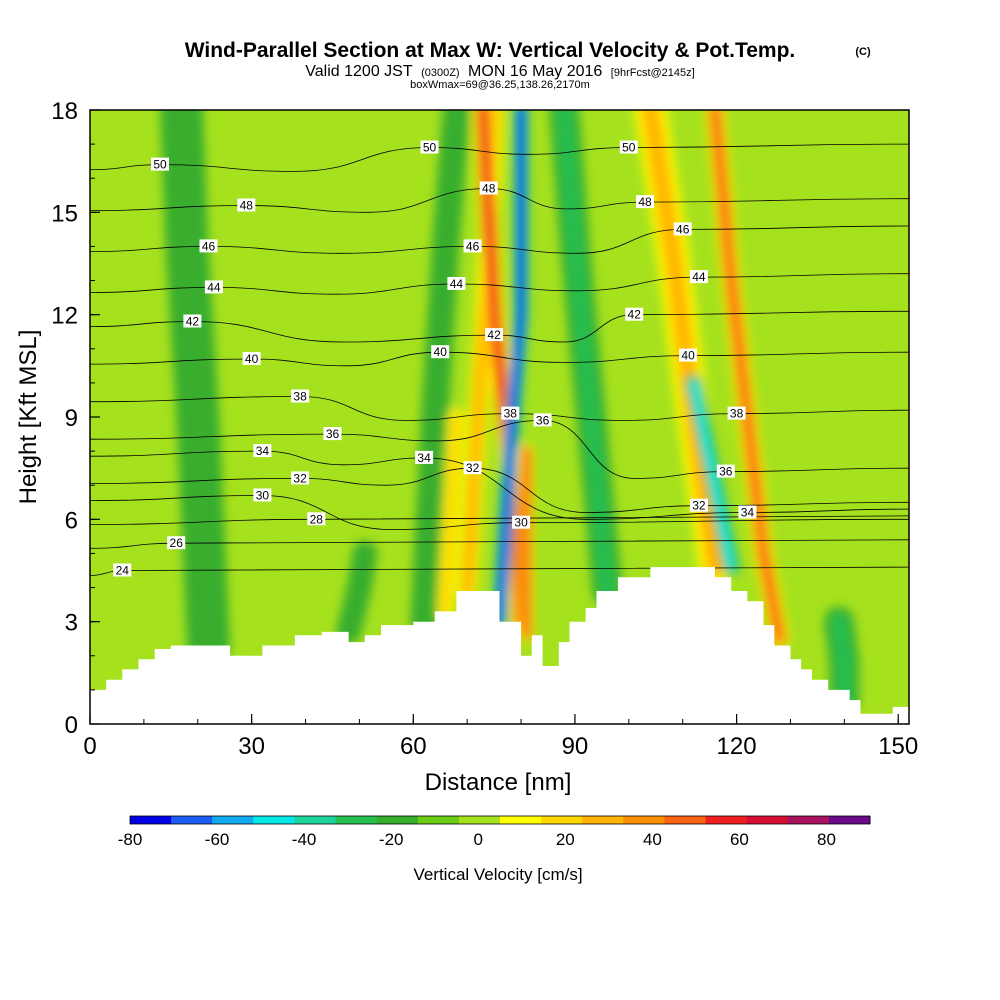 Image resolution: width=1000 pixels, height=1000 pixels. I want to click on colorbar-title: Vertical Velocity [cm/s], so click(497, 874).